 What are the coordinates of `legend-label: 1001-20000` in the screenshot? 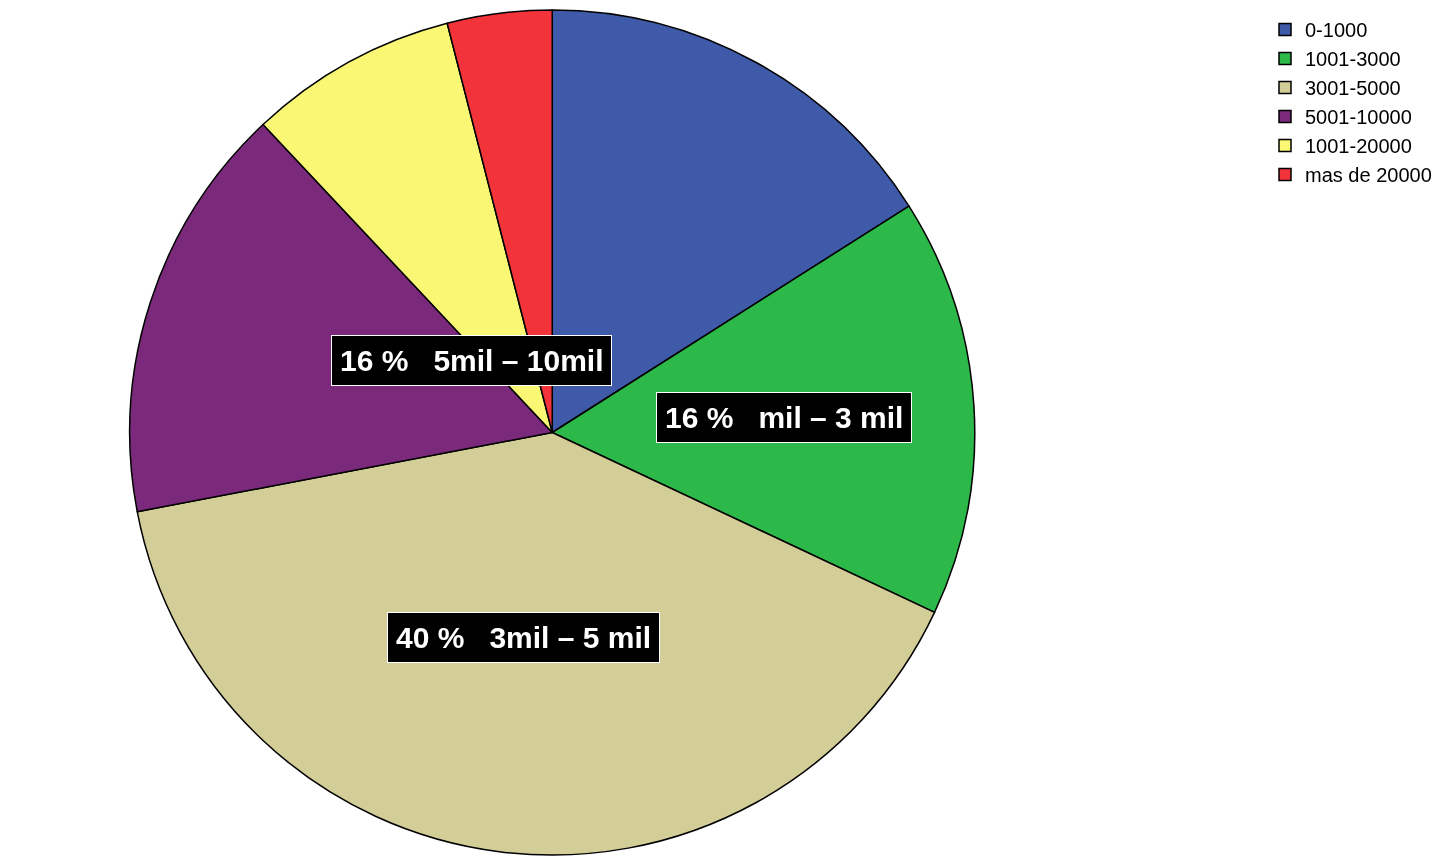 It's located at (1358, 146).